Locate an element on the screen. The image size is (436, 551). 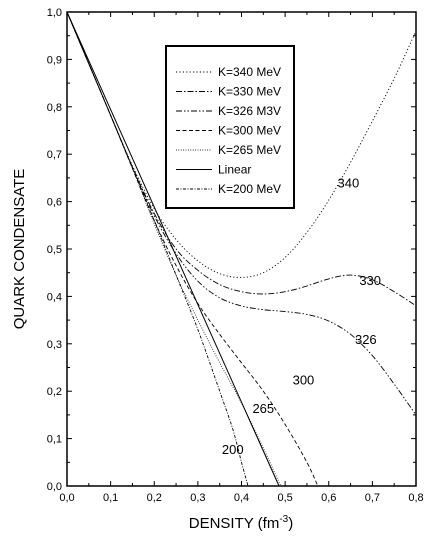
legend-label-5: Linear is located at coordinates (234, 170).